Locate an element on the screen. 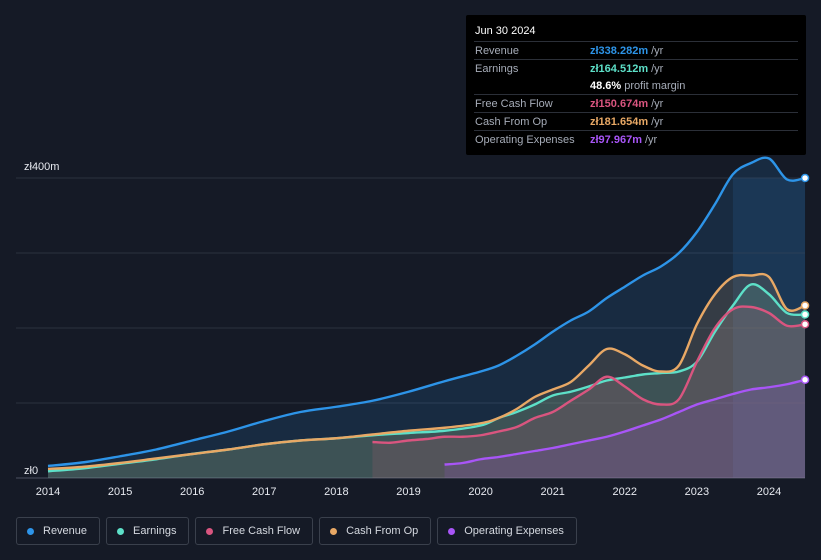 The width and height of the screenshot is (821, 560). legend-item-earnings: Earnings is located at coordinates (148, 531).